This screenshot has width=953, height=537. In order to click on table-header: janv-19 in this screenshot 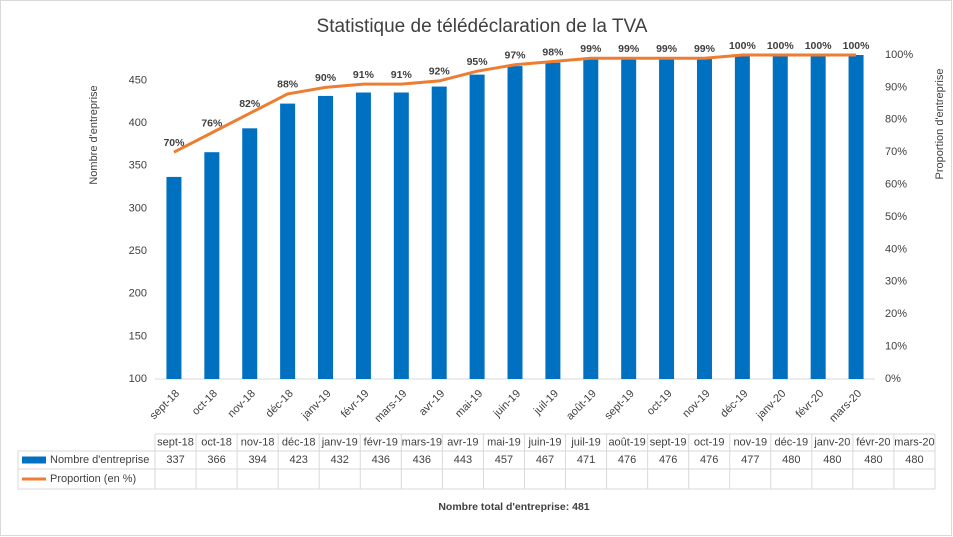, I will do `click(339, 442)`.